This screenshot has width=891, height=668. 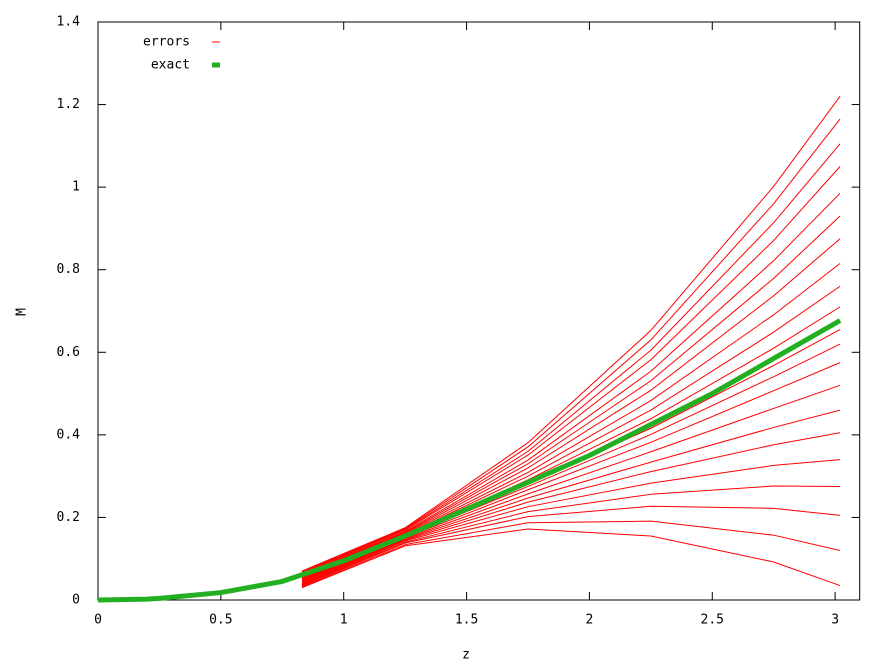 I want to click on x-tick-label: 0.5, so click(x=220, y=620).